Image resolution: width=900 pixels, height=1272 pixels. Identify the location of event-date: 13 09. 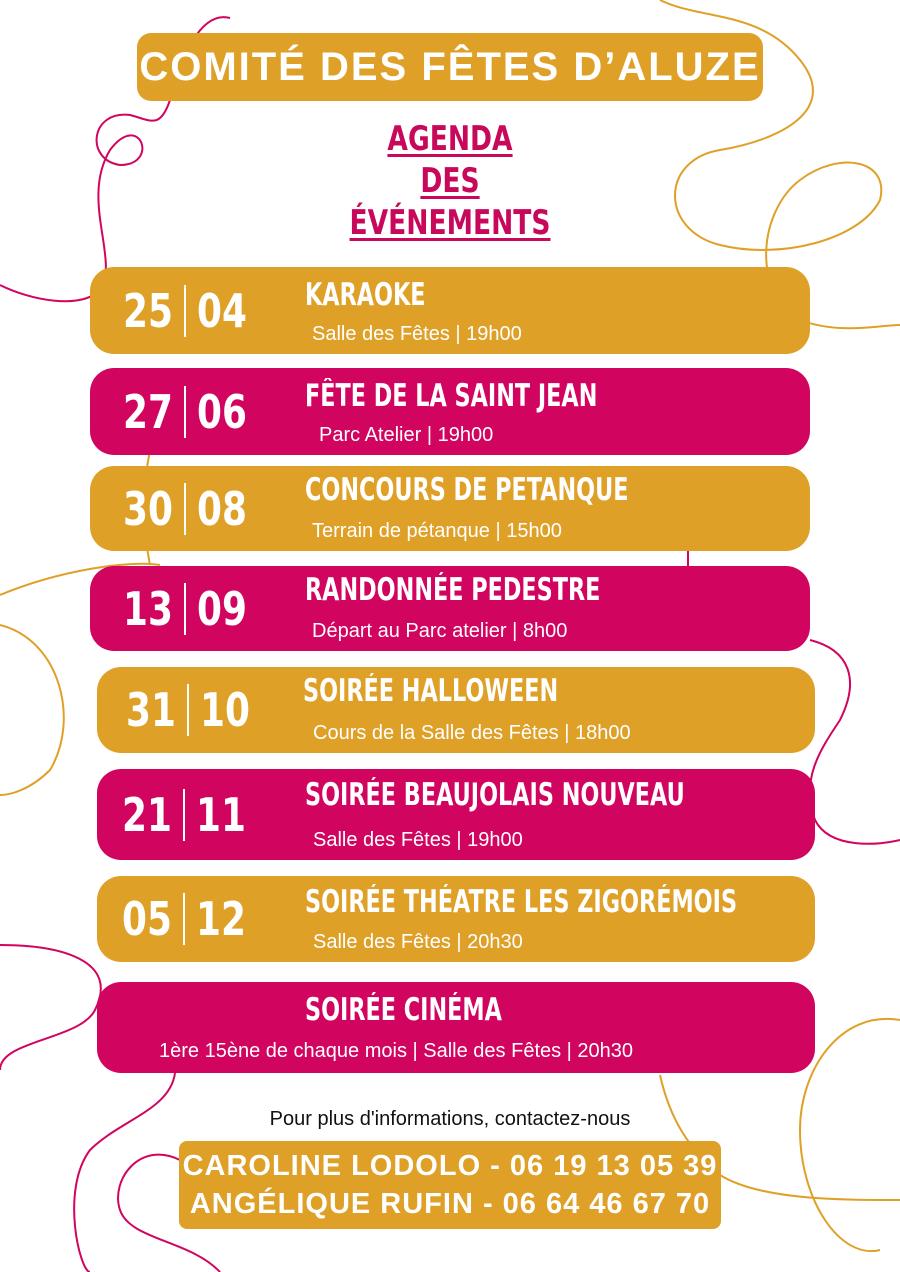
(185, 609).